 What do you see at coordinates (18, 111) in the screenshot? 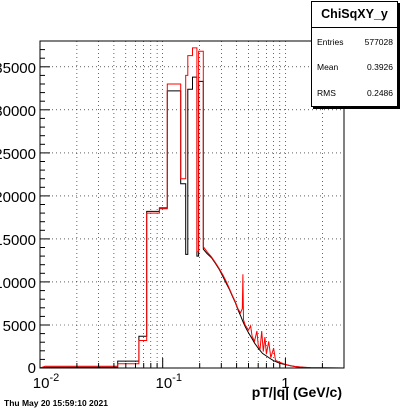
I see `y-tick-label: 30000` at bounding box center [18, 111].